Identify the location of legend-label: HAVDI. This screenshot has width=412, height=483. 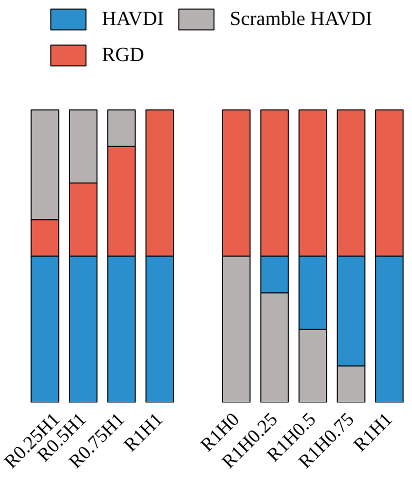
(133, 19).